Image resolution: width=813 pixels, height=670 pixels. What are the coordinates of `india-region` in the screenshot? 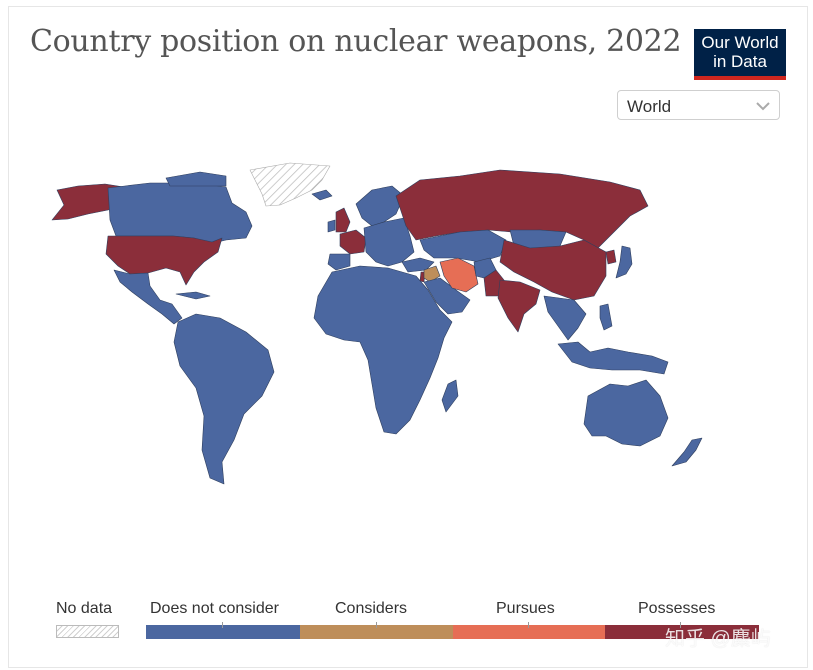 It's located at (519, 306).